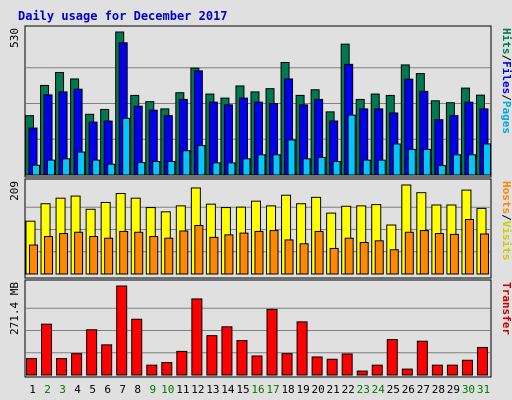 This screenshot has width=512, height=400. I want to click on y-max-label-transfer: 271.4 MB, so click(14, 308).